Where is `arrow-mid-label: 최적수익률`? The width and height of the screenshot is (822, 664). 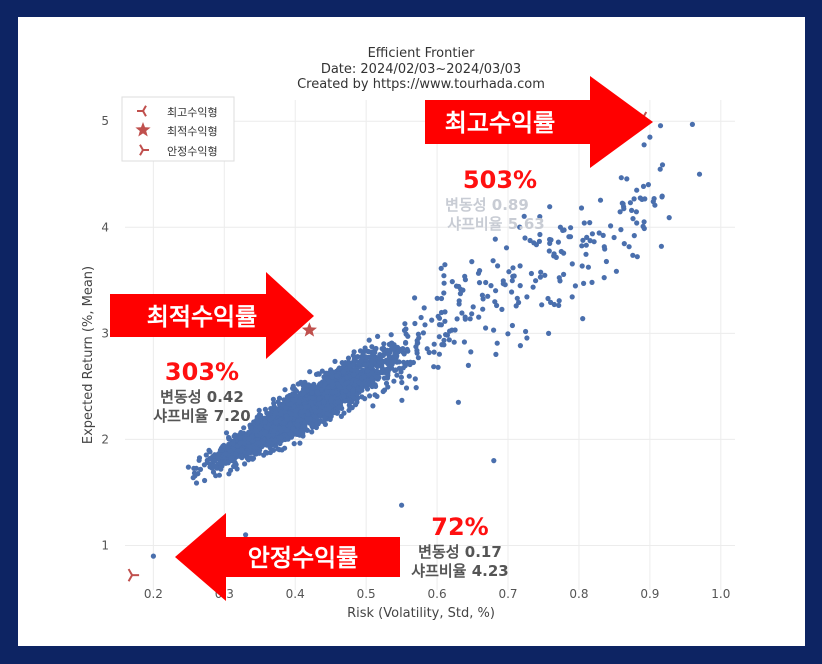
arrow-mid-label: 최적수익률 is located at coordinates (202, 317).